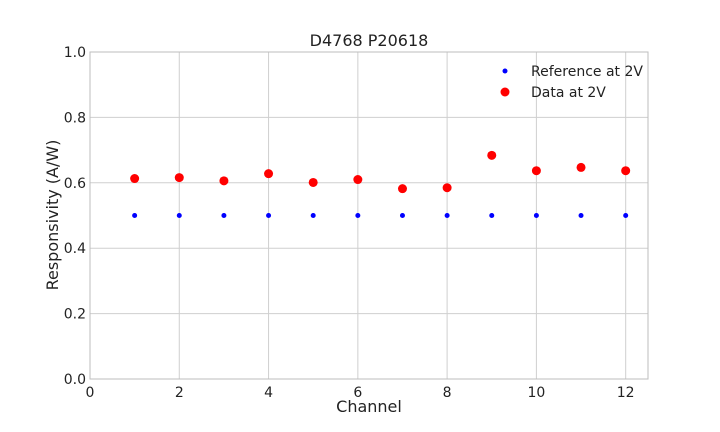 The image size is (720, 432). Describe the element at coordinates (179, 393) in the screenshot. I see `x-tick-label: 2` at that location.